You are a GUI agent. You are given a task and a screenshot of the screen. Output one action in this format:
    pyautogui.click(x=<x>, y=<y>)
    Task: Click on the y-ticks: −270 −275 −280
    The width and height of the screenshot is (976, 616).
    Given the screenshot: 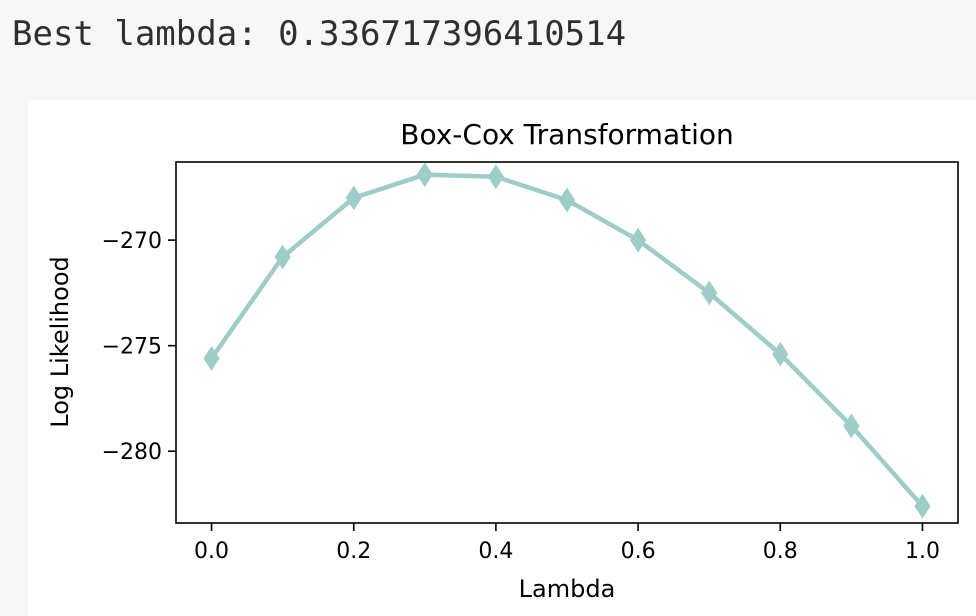 What is the action you would take?
    pyautogui.click(x=139, y=347)
    